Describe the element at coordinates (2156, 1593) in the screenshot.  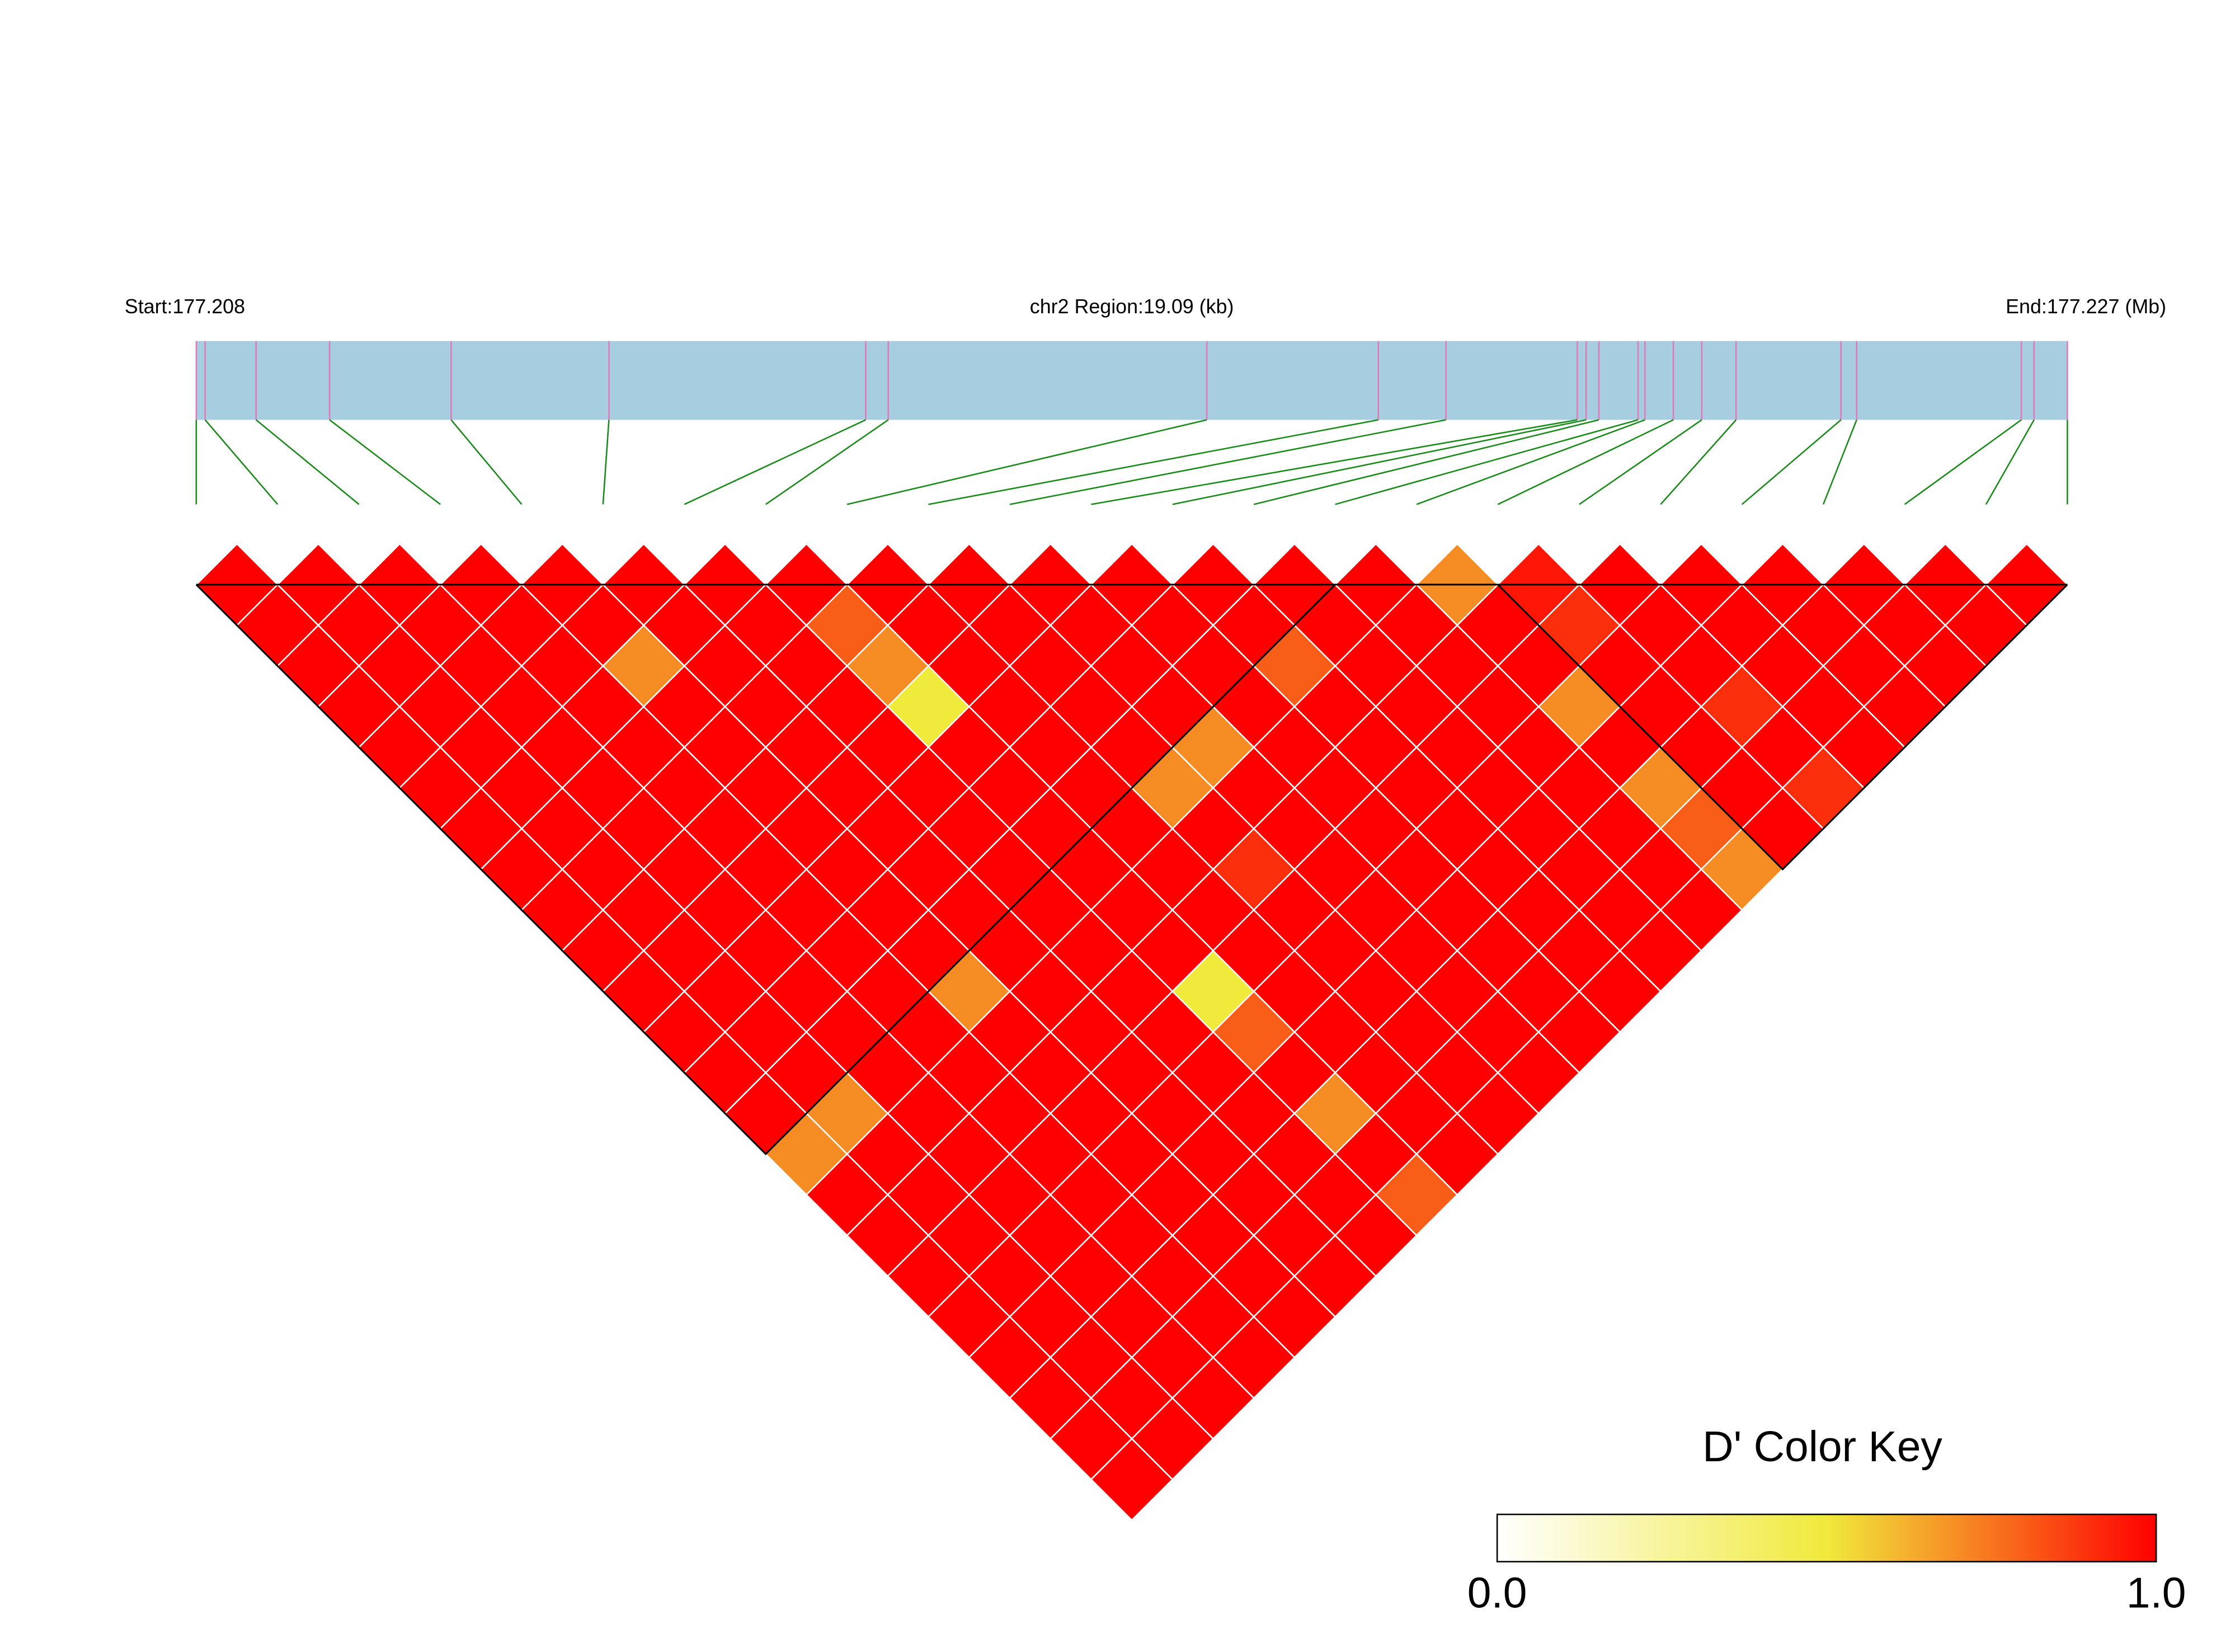
I see `color-key-tick-label: 1.0` at that location.